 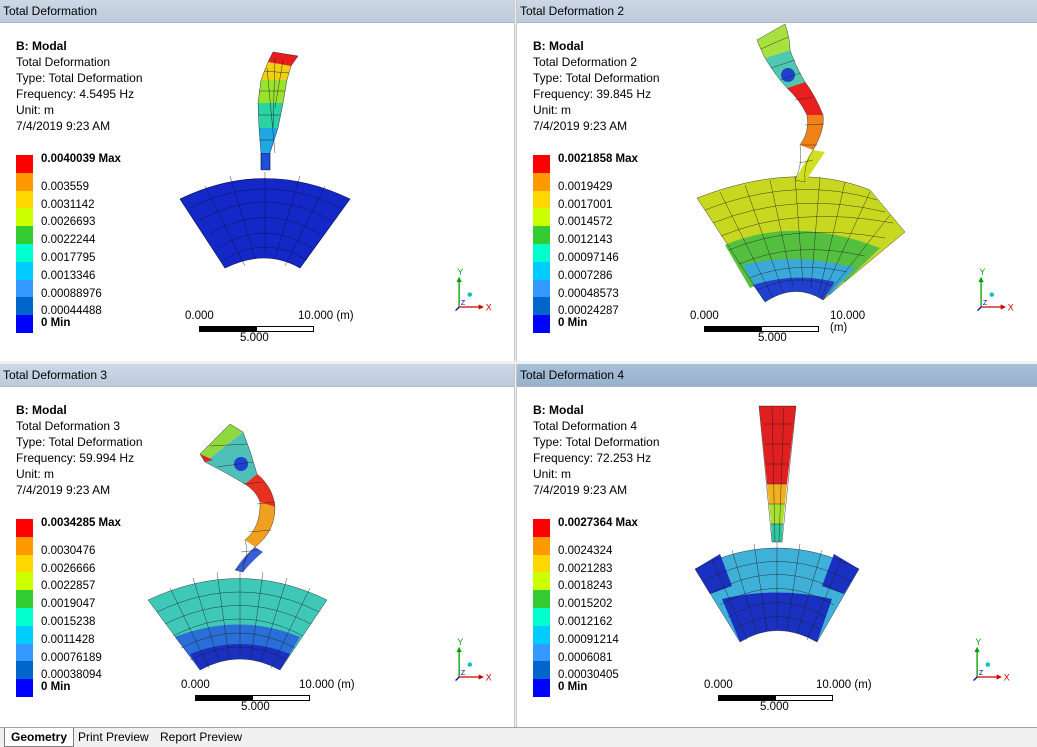 What do you see at coordinates (518, 362) in the screenshot?
I see `viewport-splitter-horizontal` at bounding box center [518, 362].